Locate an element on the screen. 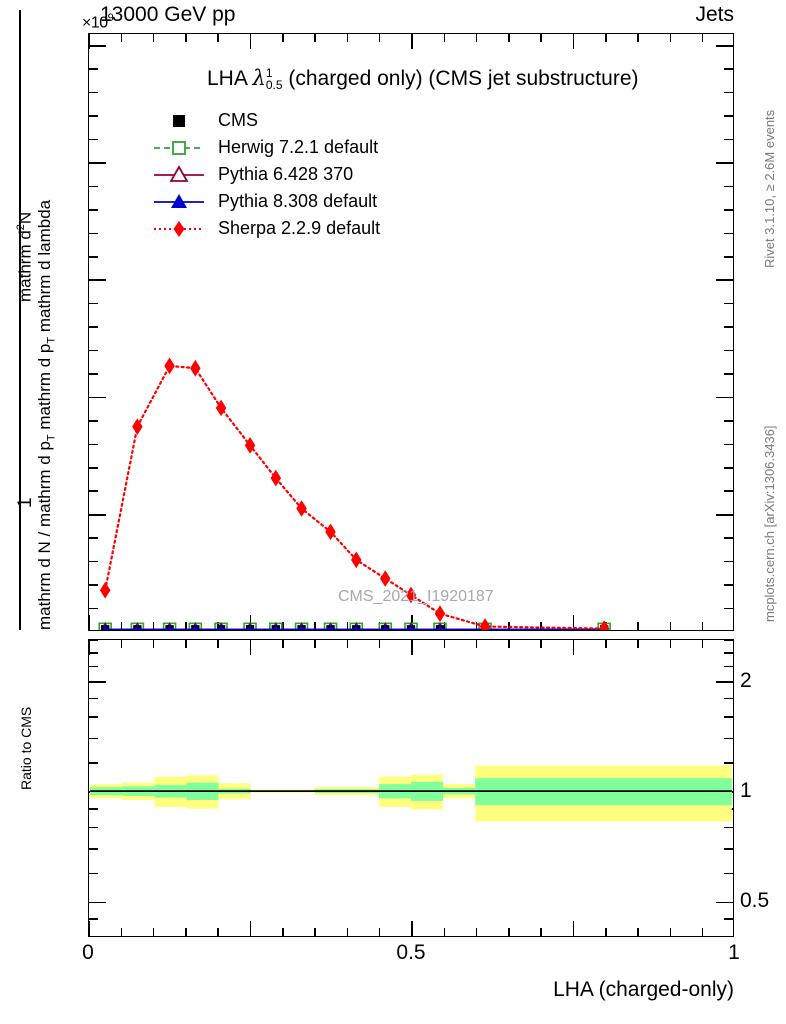  legend-label: CMS is located at coordinates (238, 120).